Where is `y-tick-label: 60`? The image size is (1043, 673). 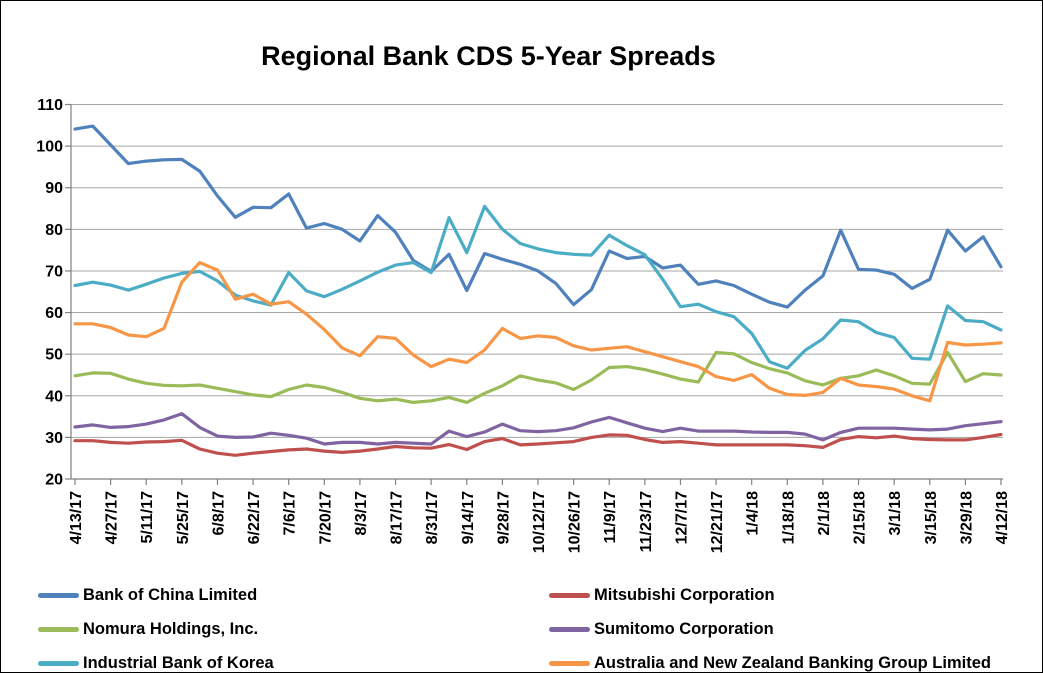 y-tick-label: 60 is located at coordinates (54, 313).